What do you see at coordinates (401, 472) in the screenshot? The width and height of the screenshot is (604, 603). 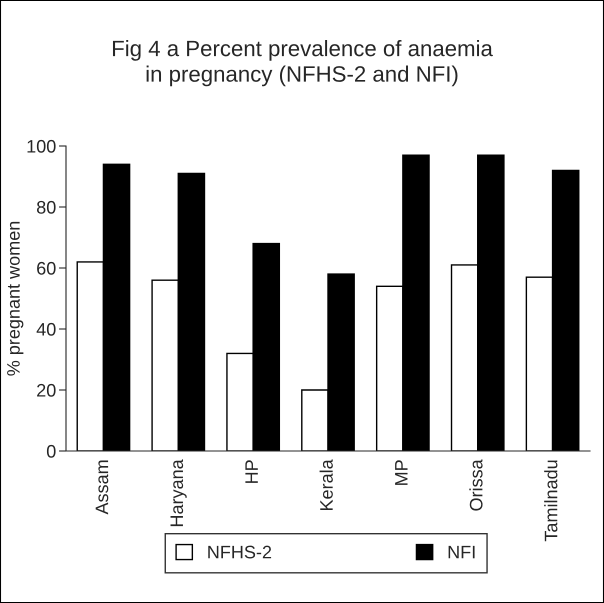 I see `x-tick-label: MP` at bounding box center [401, 472].